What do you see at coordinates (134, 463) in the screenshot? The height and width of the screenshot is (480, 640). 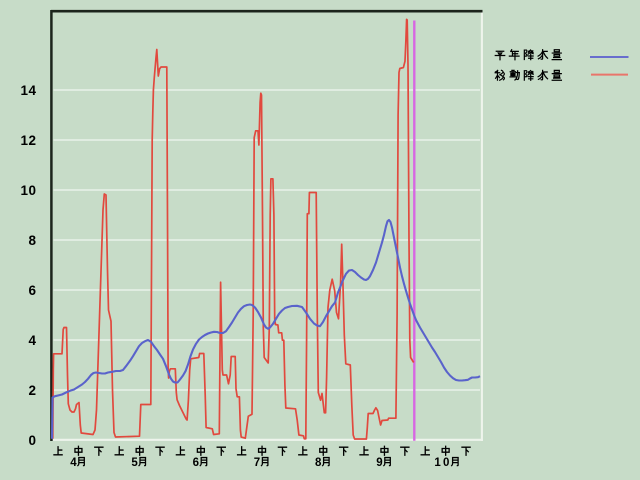 I see `svg-text: 5` at bounding box center [134, 463].